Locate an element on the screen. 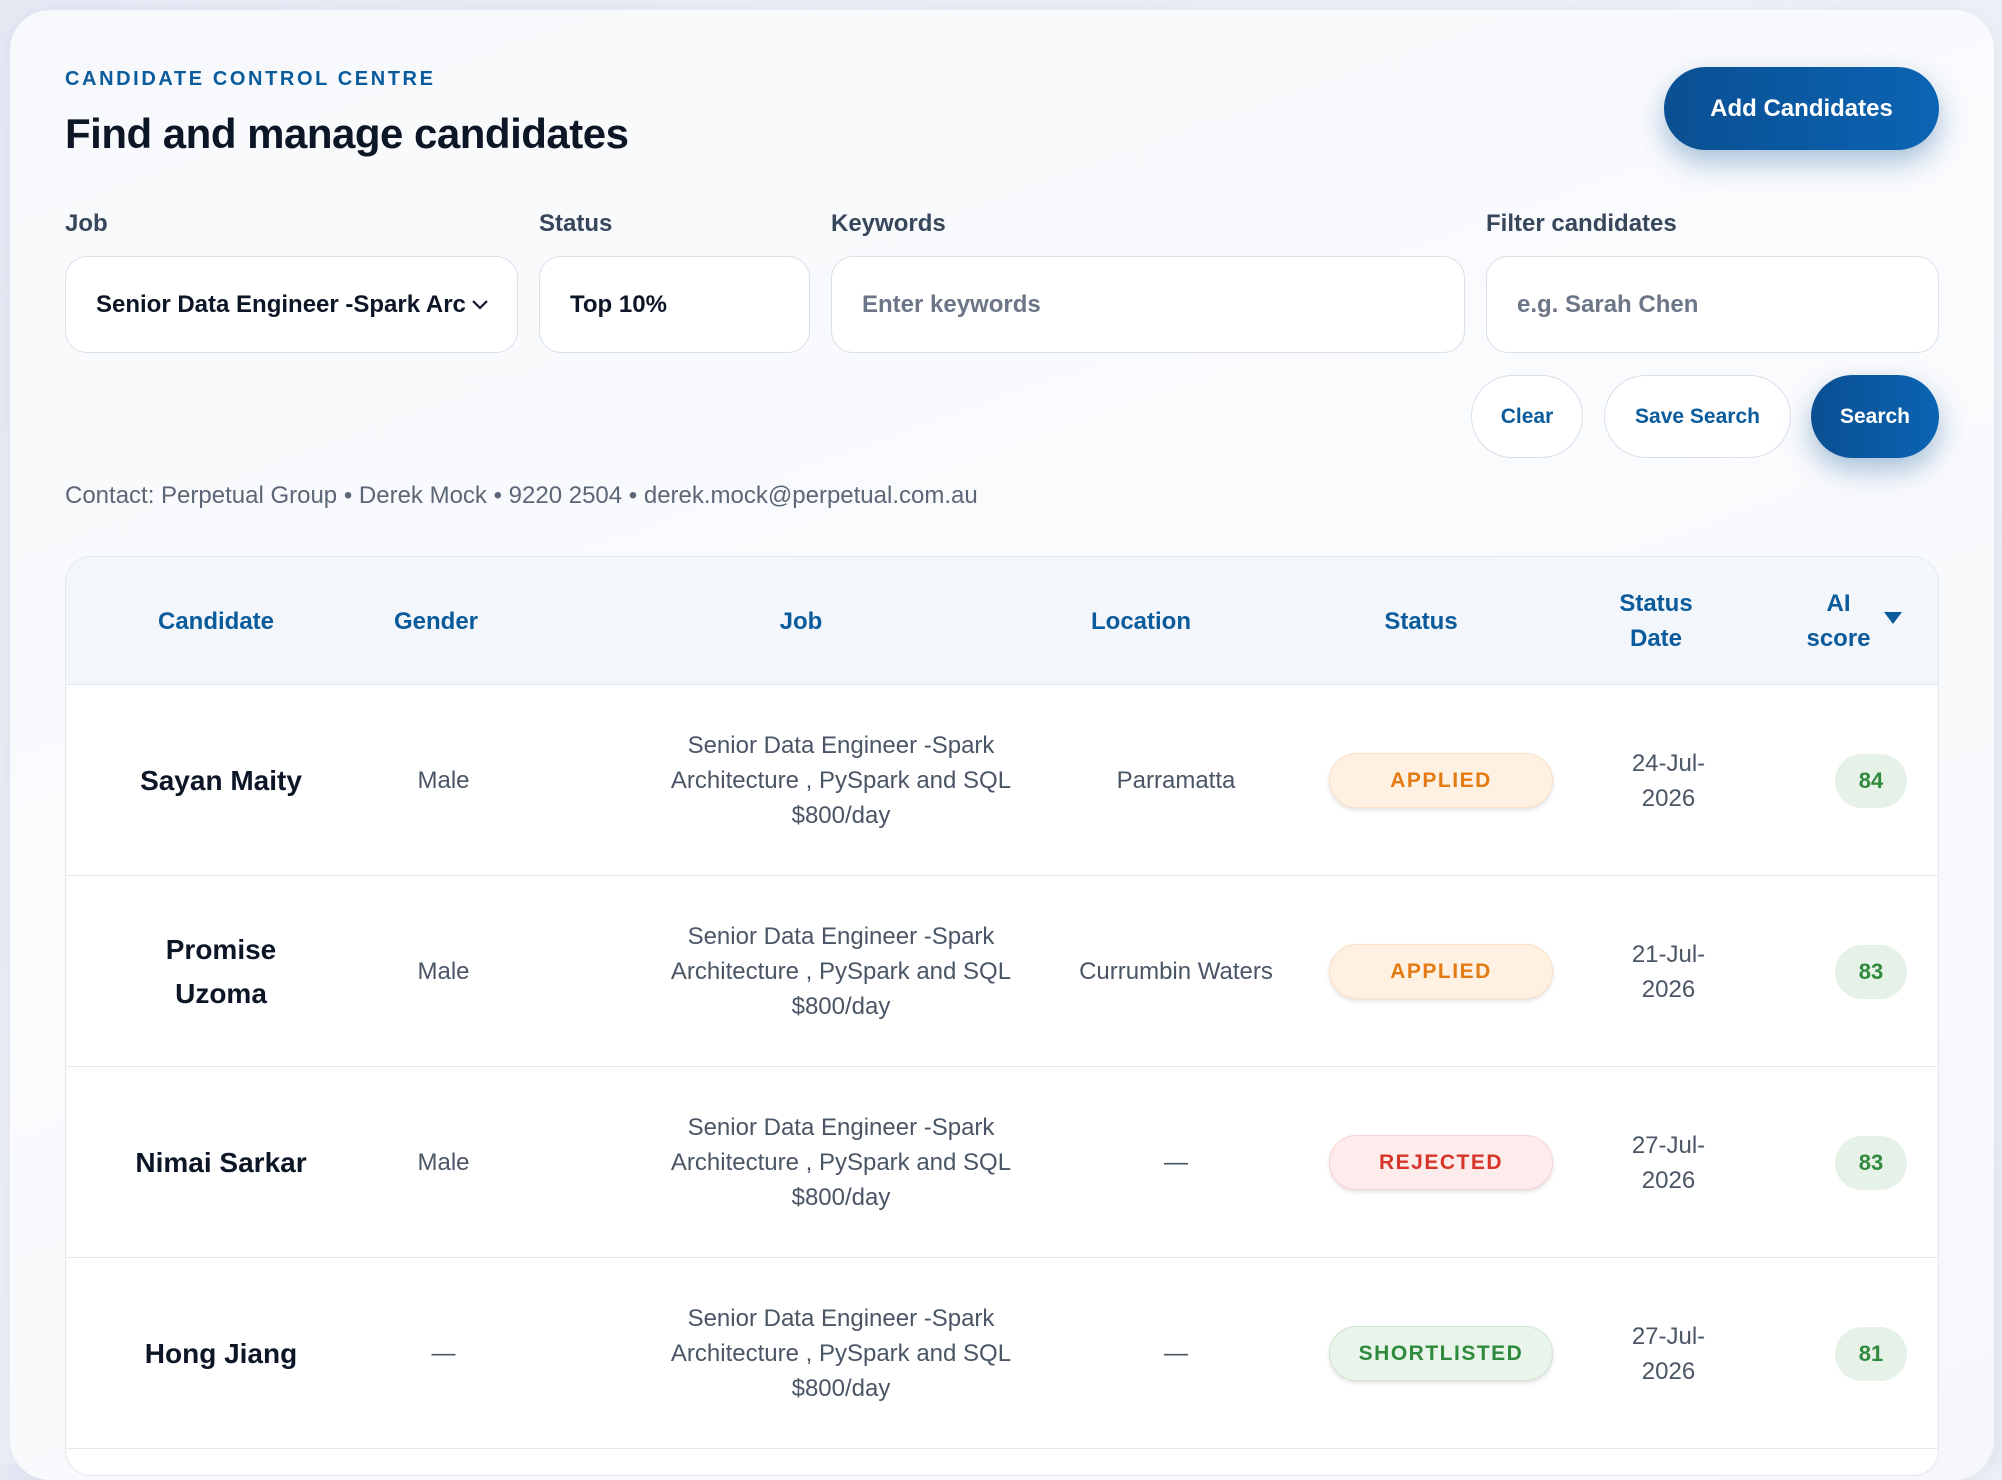 Image resolution: width=2002 pixels, height=1480 pixels. ai-score-cell: 81 is located at coordinates (1867, 1353).